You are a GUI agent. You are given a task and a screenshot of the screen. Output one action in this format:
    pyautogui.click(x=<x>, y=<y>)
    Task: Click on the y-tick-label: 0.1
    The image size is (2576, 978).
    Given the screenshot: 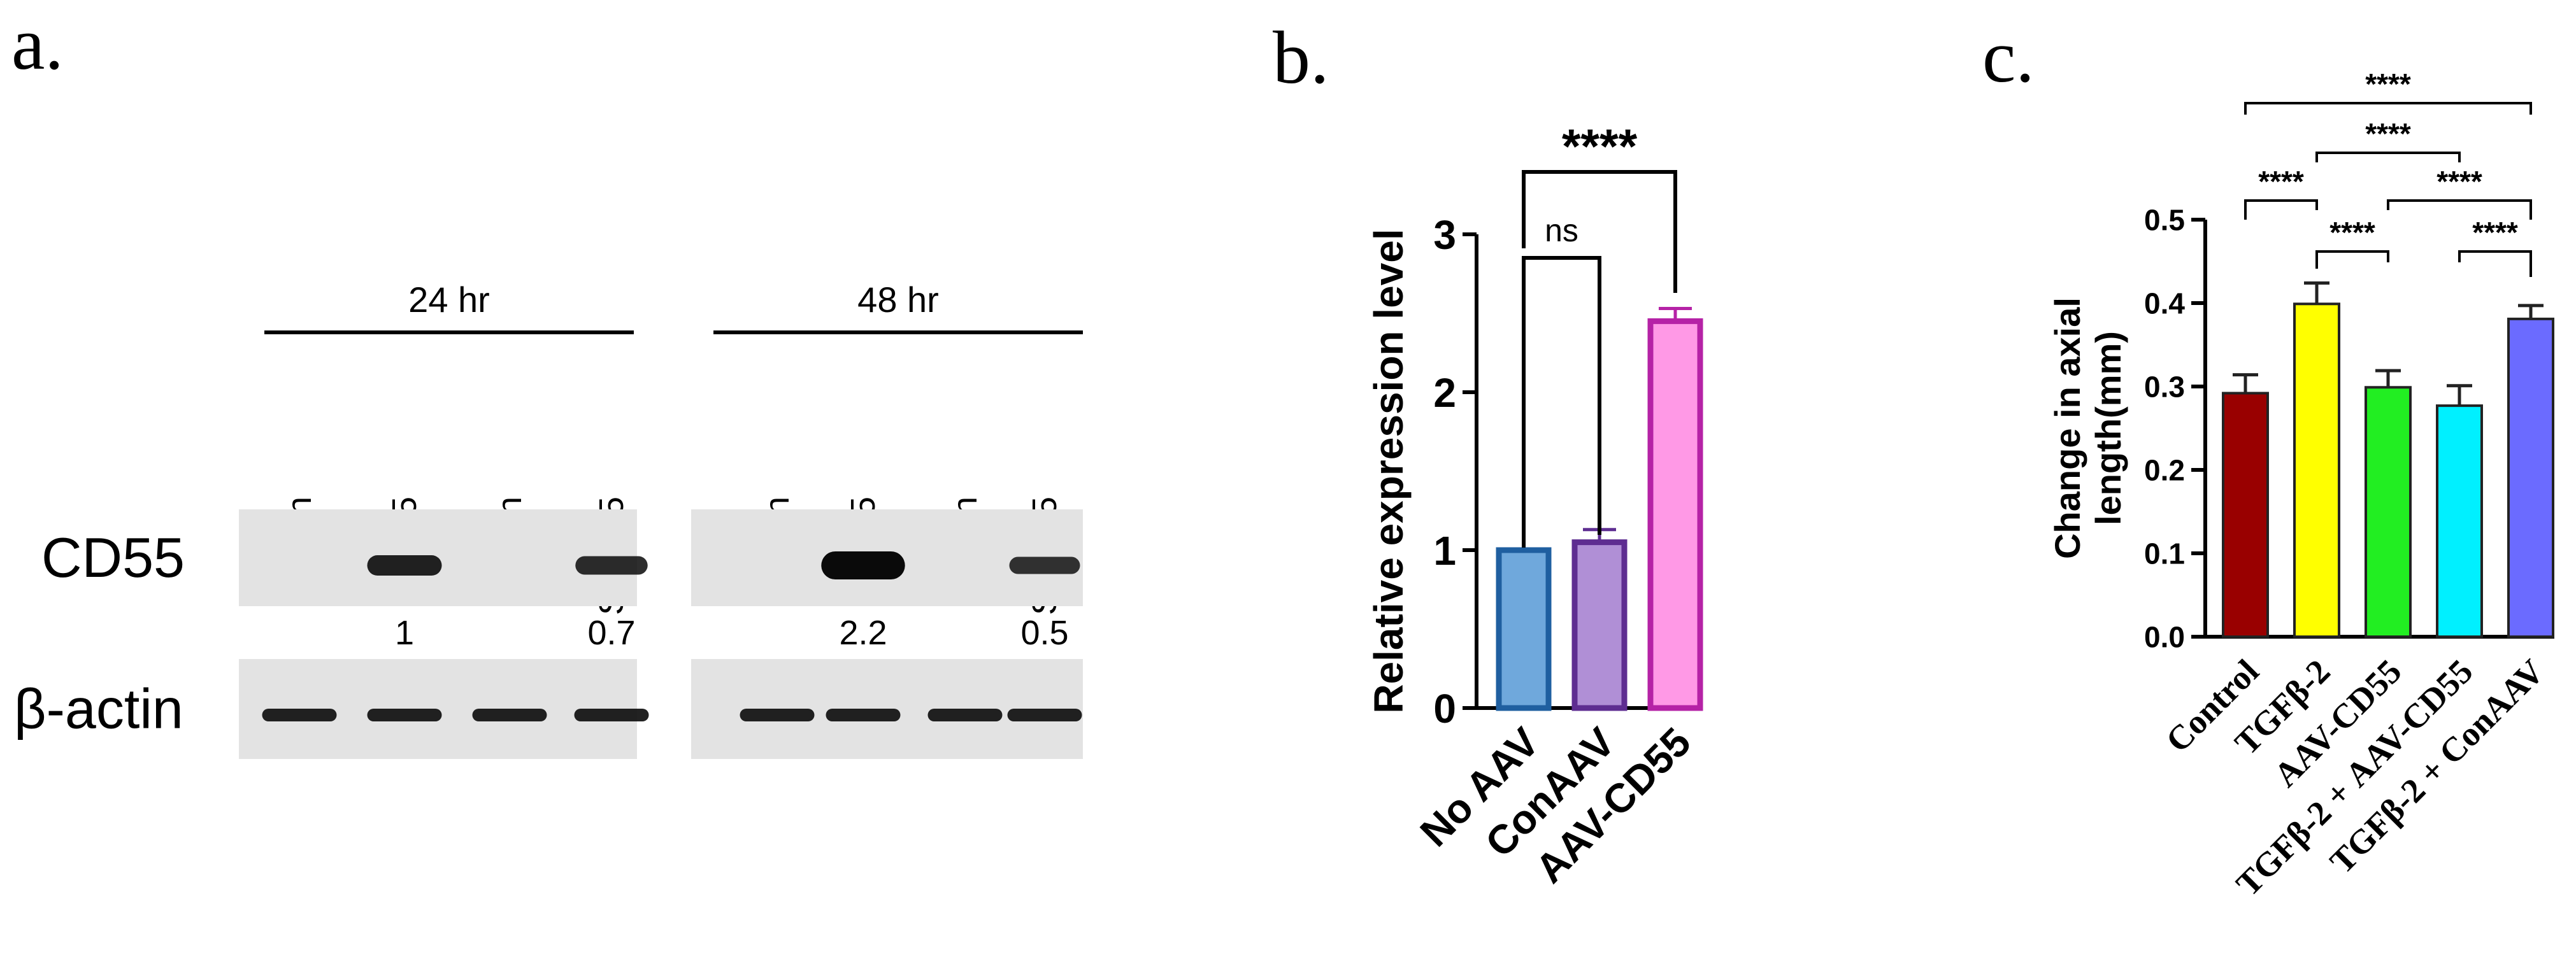 What is the action you would take?
    pyautogui.click(x=2164, y=553)
    